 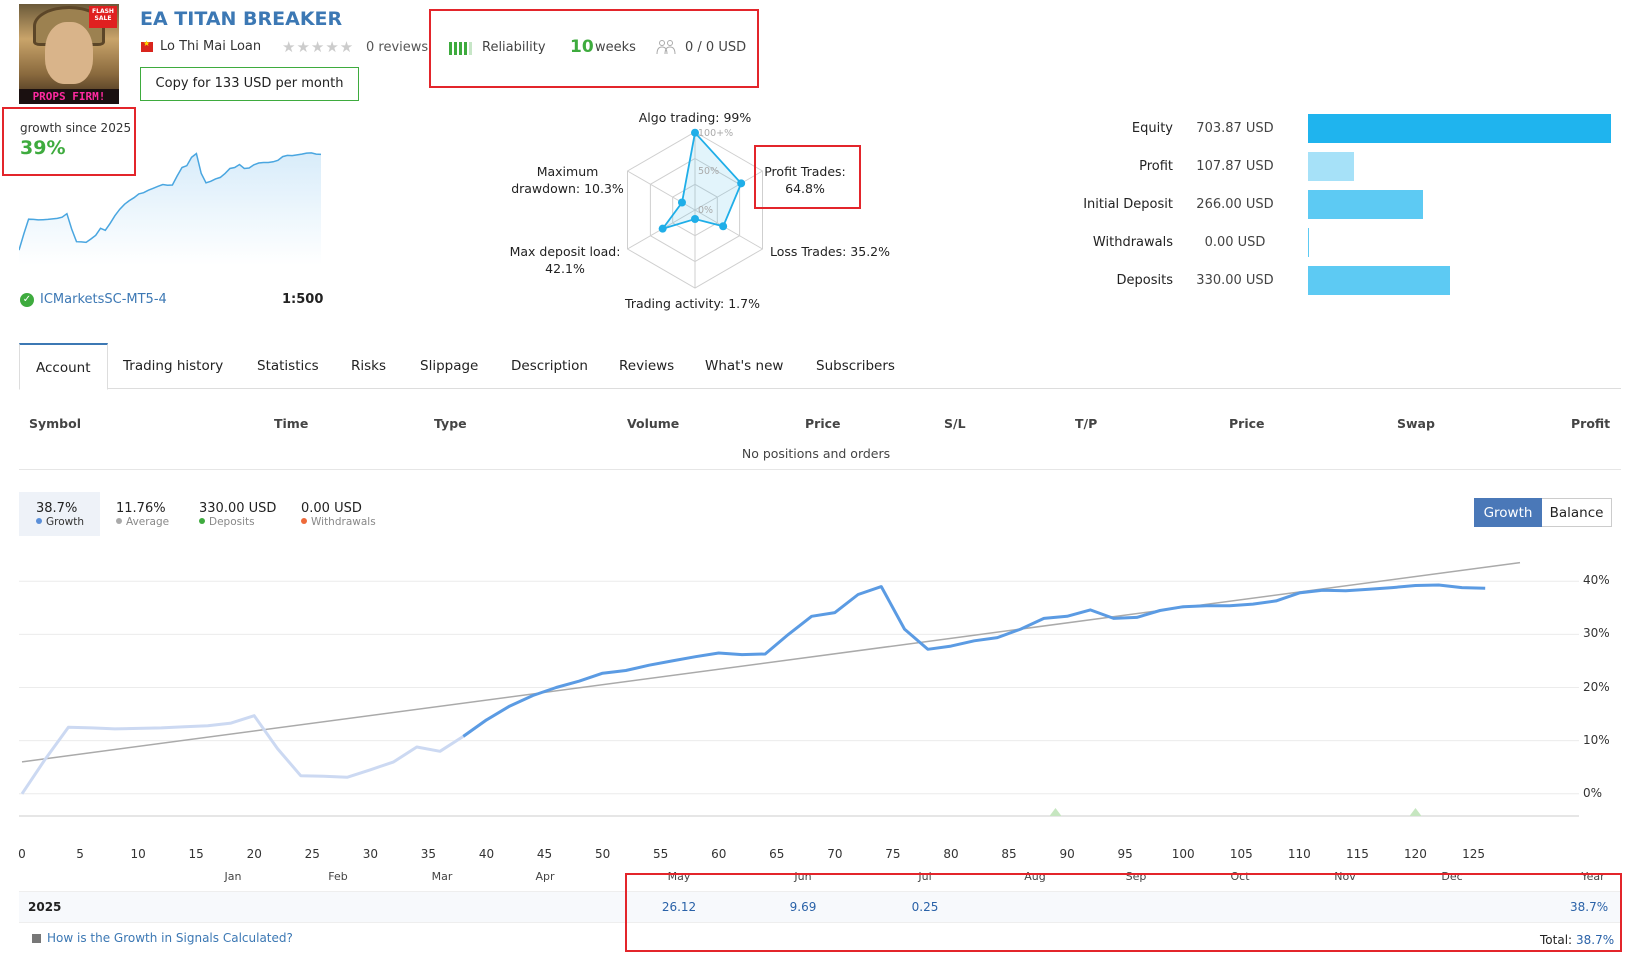 I want to click on bar-value-0: 703.87 USD, so click(x=1235, y=128).